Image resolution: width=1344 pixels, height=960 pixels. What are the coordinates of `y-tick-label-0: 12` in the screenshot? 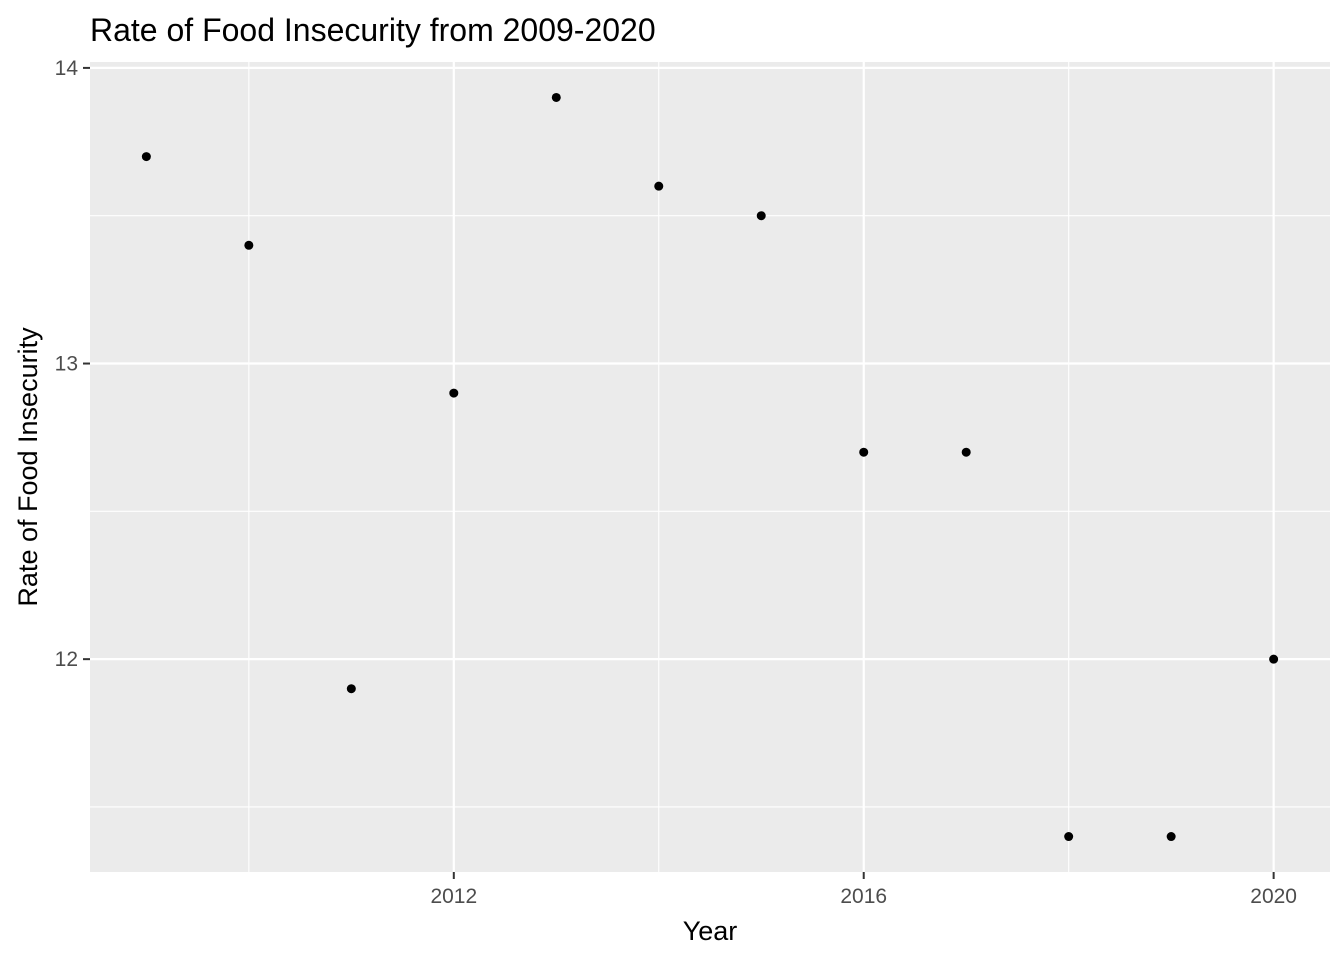 It's located at (66, 659).